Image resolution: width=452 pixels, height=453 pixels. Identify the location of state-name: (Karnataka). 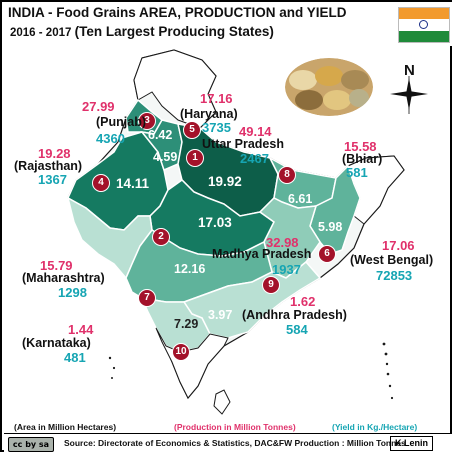
(56, 343).